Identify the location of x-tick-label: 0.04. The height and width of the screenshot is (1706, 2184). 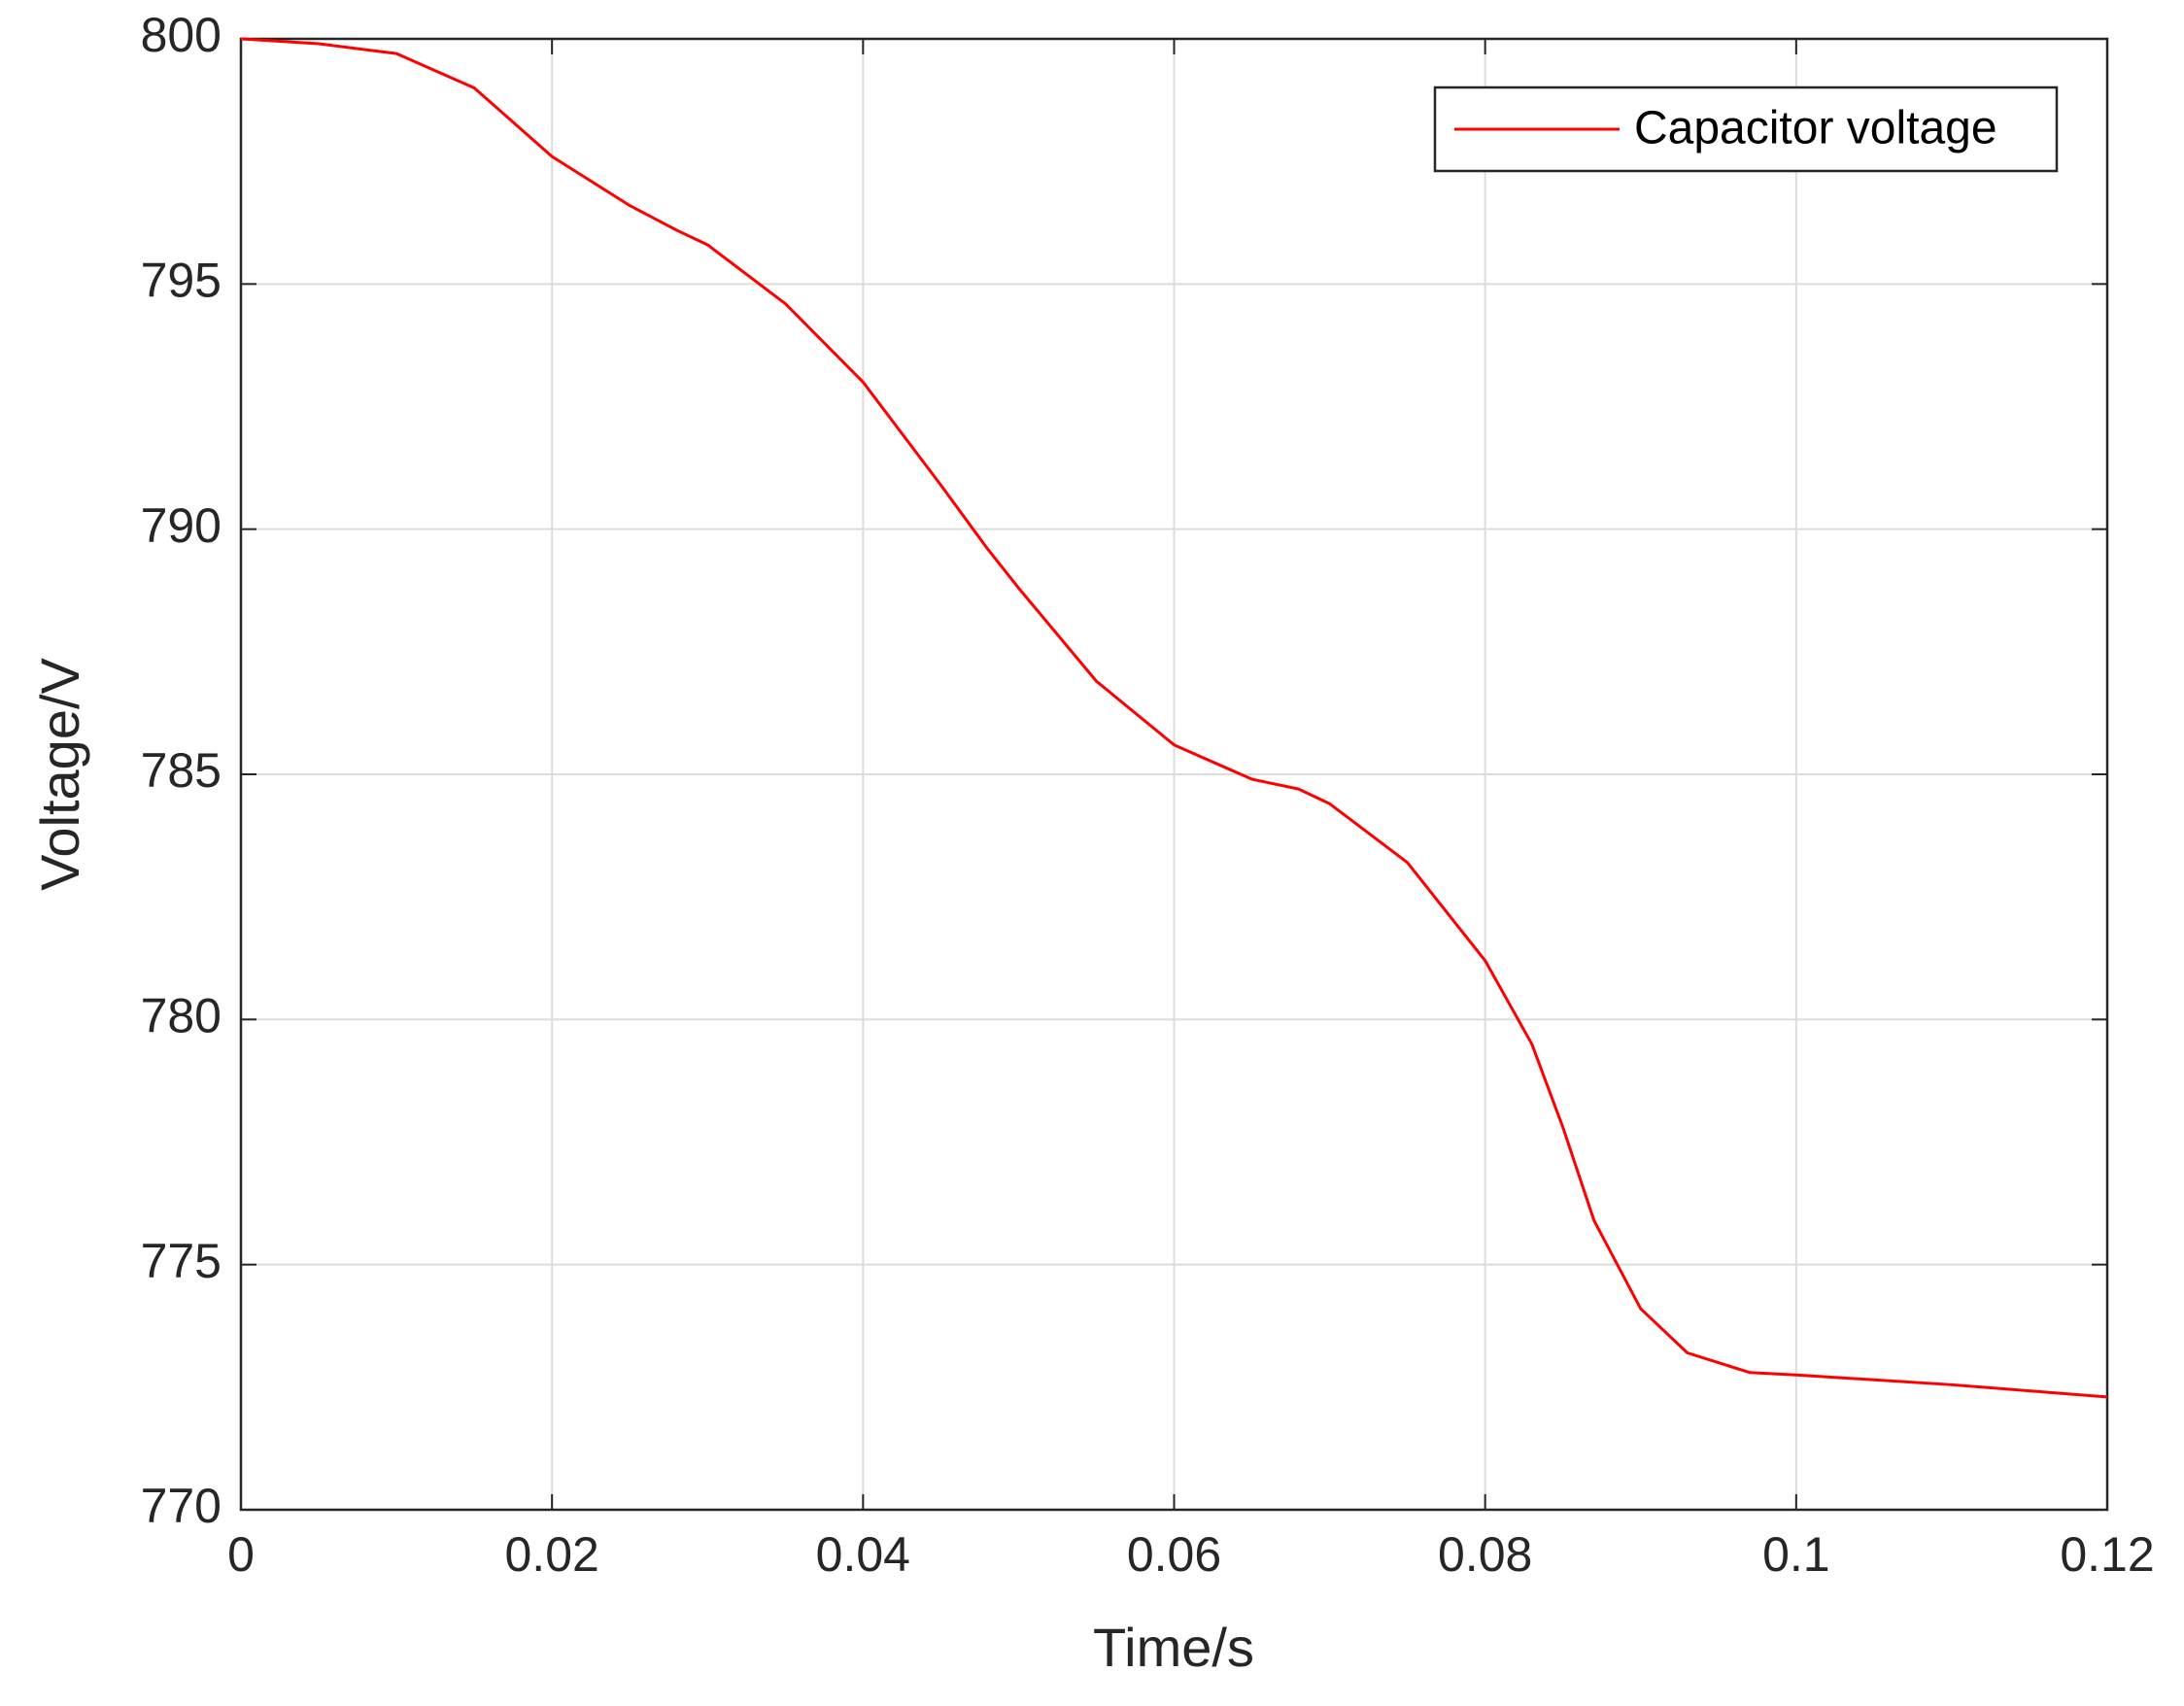
(863, 1554).